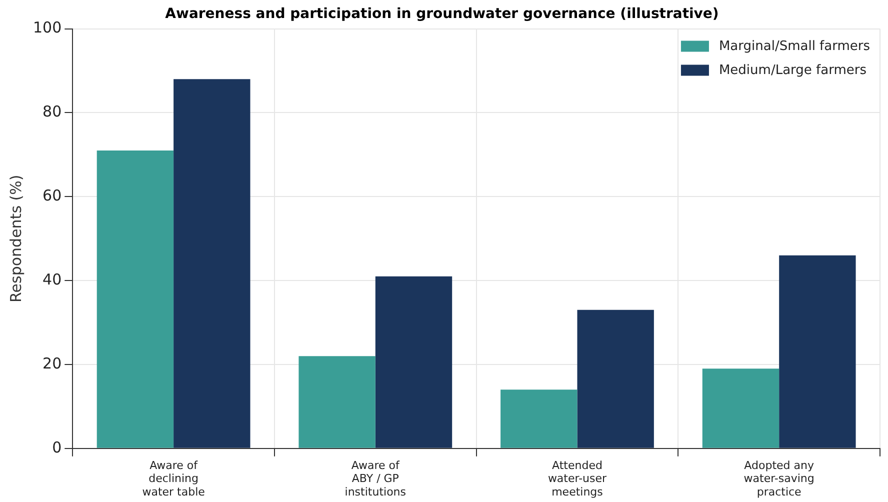 The image size is (888, 502). I want to click on x-tick-label: Aware of declining water table, so click(174, 478).